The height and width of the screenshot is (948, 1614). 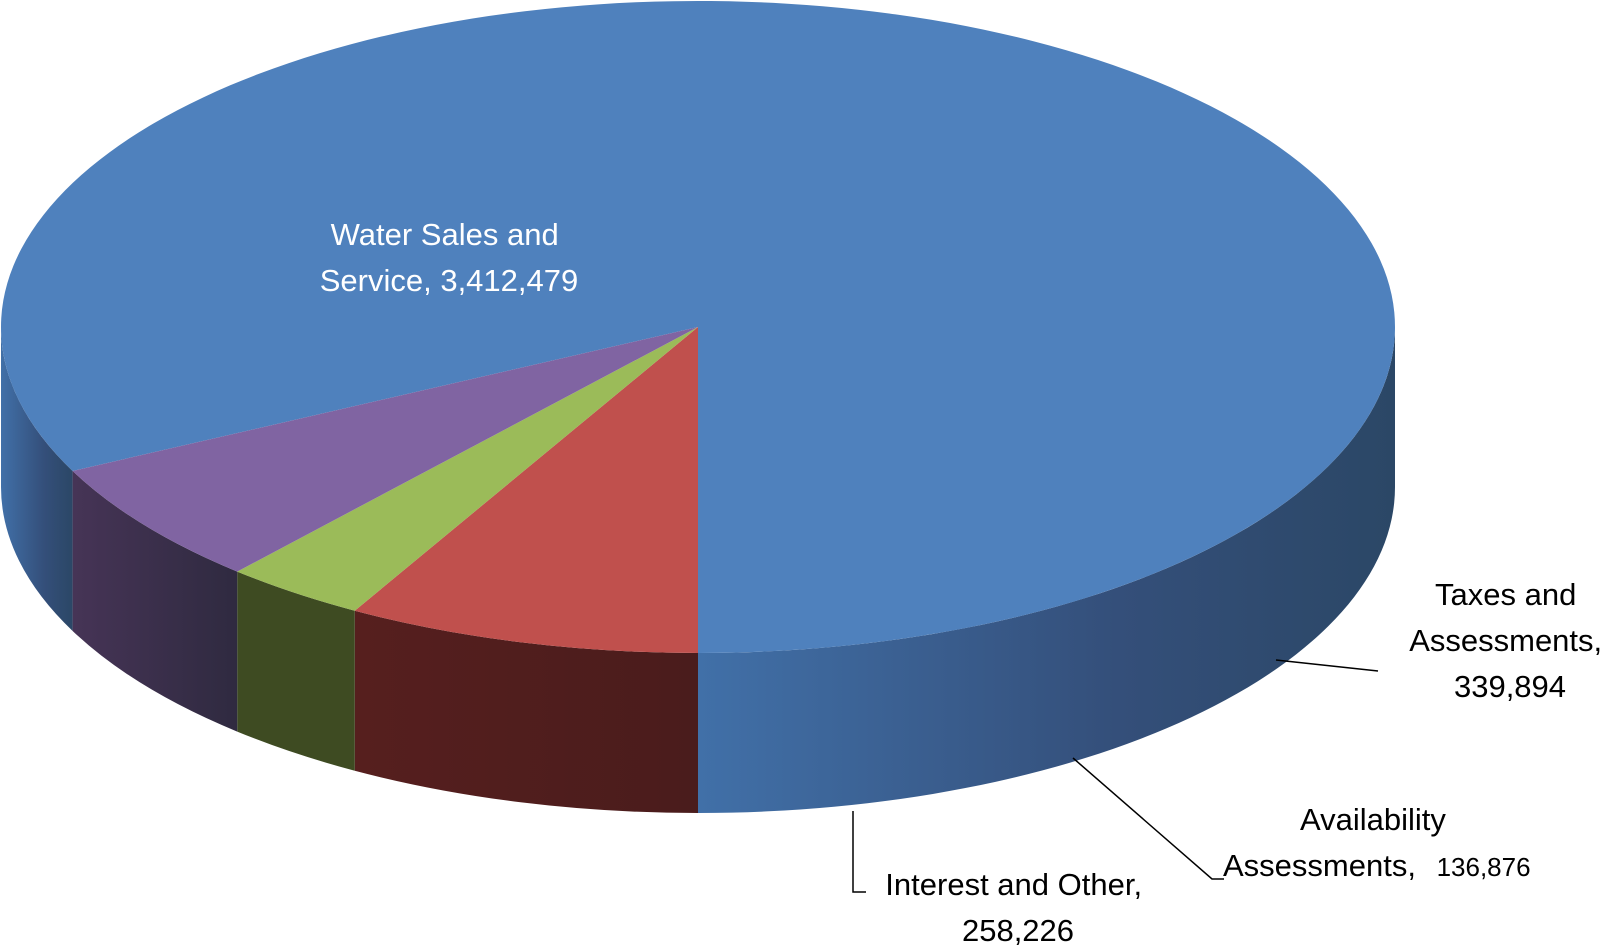 I want to click on slice-side-water-sales, so click(x=37, y=479).